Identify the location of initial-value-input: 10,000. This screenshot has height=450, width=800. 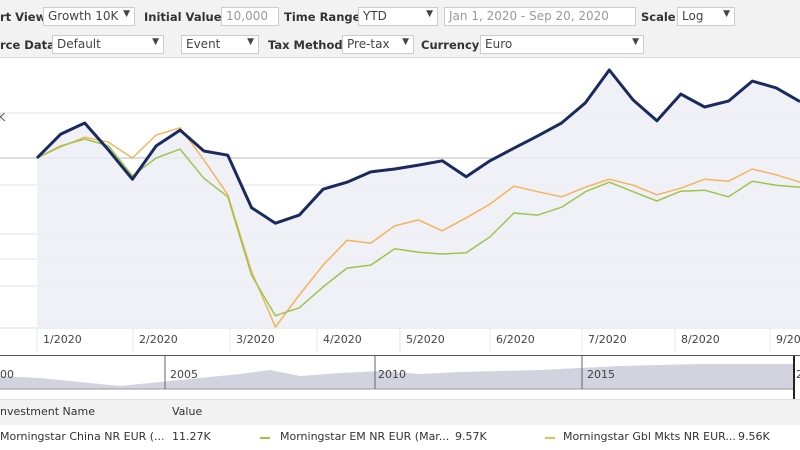
(250, 16).